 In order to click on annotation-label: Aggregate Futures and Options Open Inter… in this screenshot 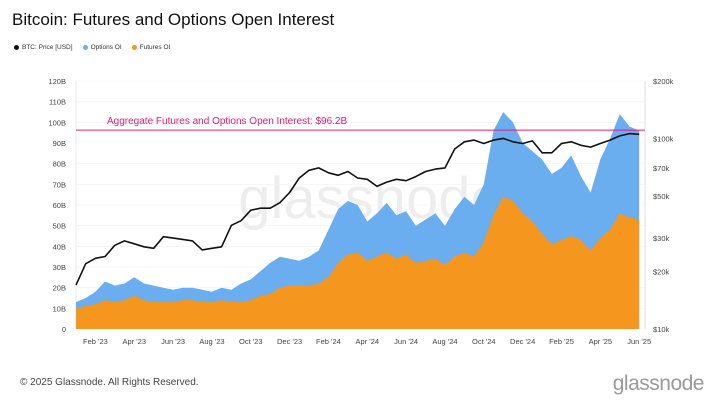, I will do `click(227, 121)`.